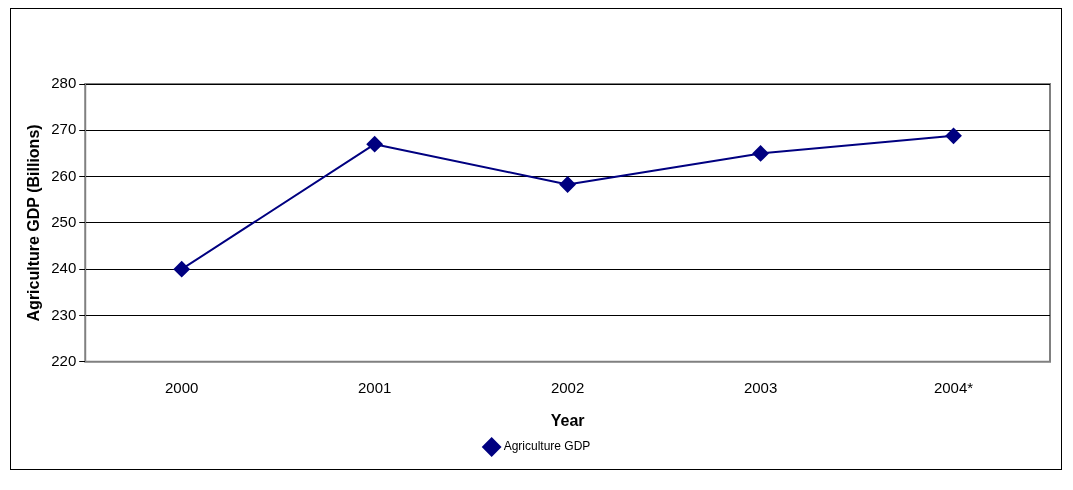  What do you see at coordinates (182, 387) in the screenshot?
I see `x-tick-label: 2000` at bounding box center [182, 387].